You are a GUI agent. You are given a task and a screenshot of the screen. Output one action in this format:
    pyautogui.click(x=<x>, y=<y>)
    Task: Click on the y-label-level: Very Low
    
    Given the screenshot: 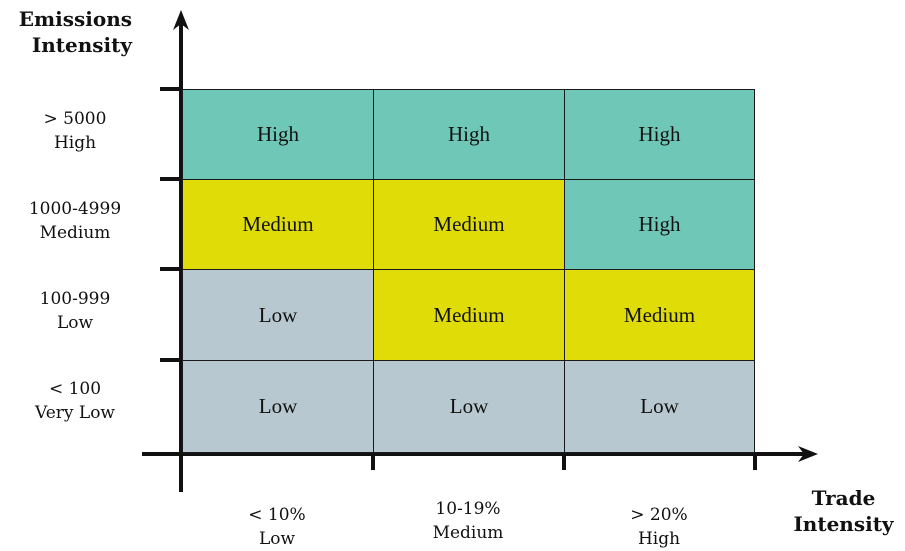 What is the action you would take?
    pyautogui.click(x=75, y=413)
    